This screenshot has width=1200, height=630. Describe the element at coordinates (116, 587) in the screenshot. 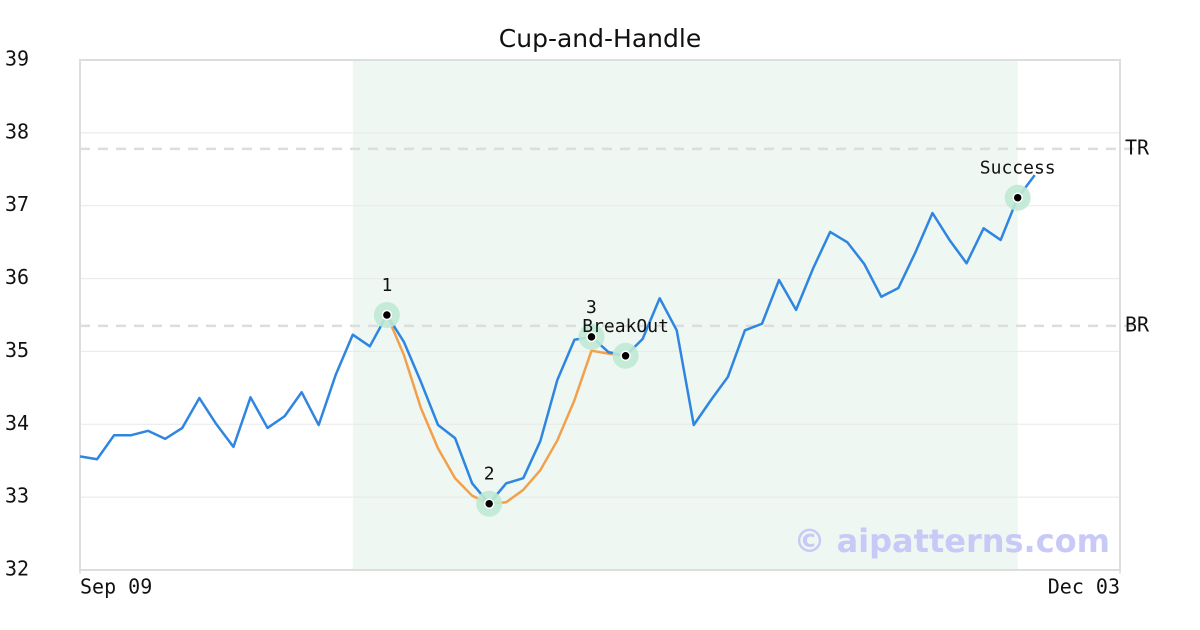

I see `x-tick-label: Sep 09` at that location.